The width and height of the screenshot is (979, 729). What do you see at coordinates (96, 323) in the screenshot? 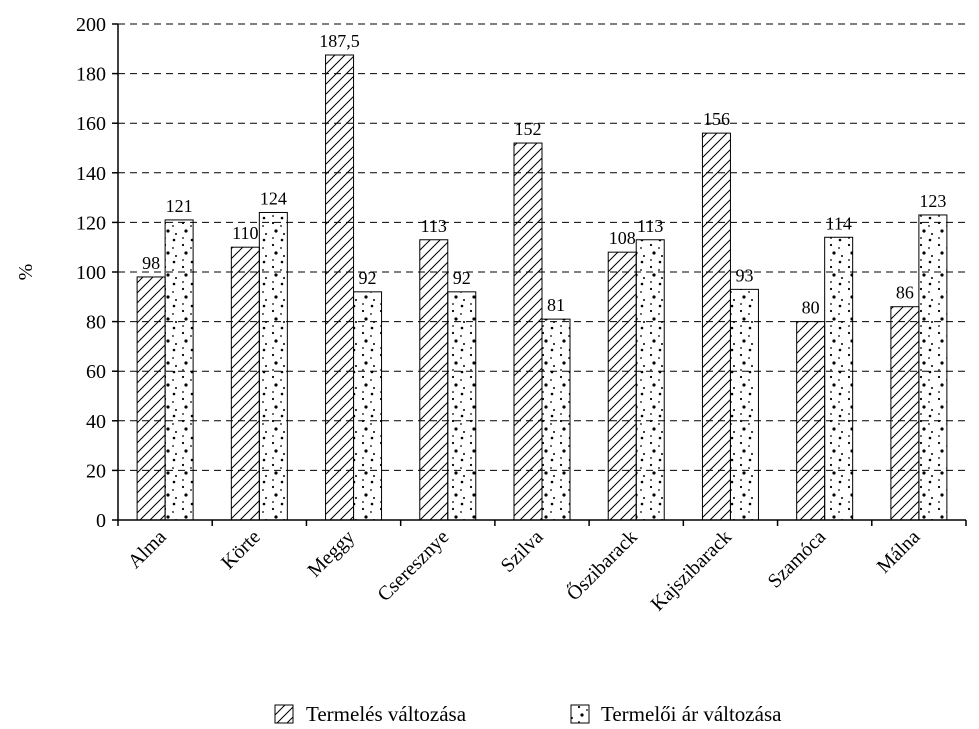
I see `y-tick-label: 80` at bounding box center [96, 323].